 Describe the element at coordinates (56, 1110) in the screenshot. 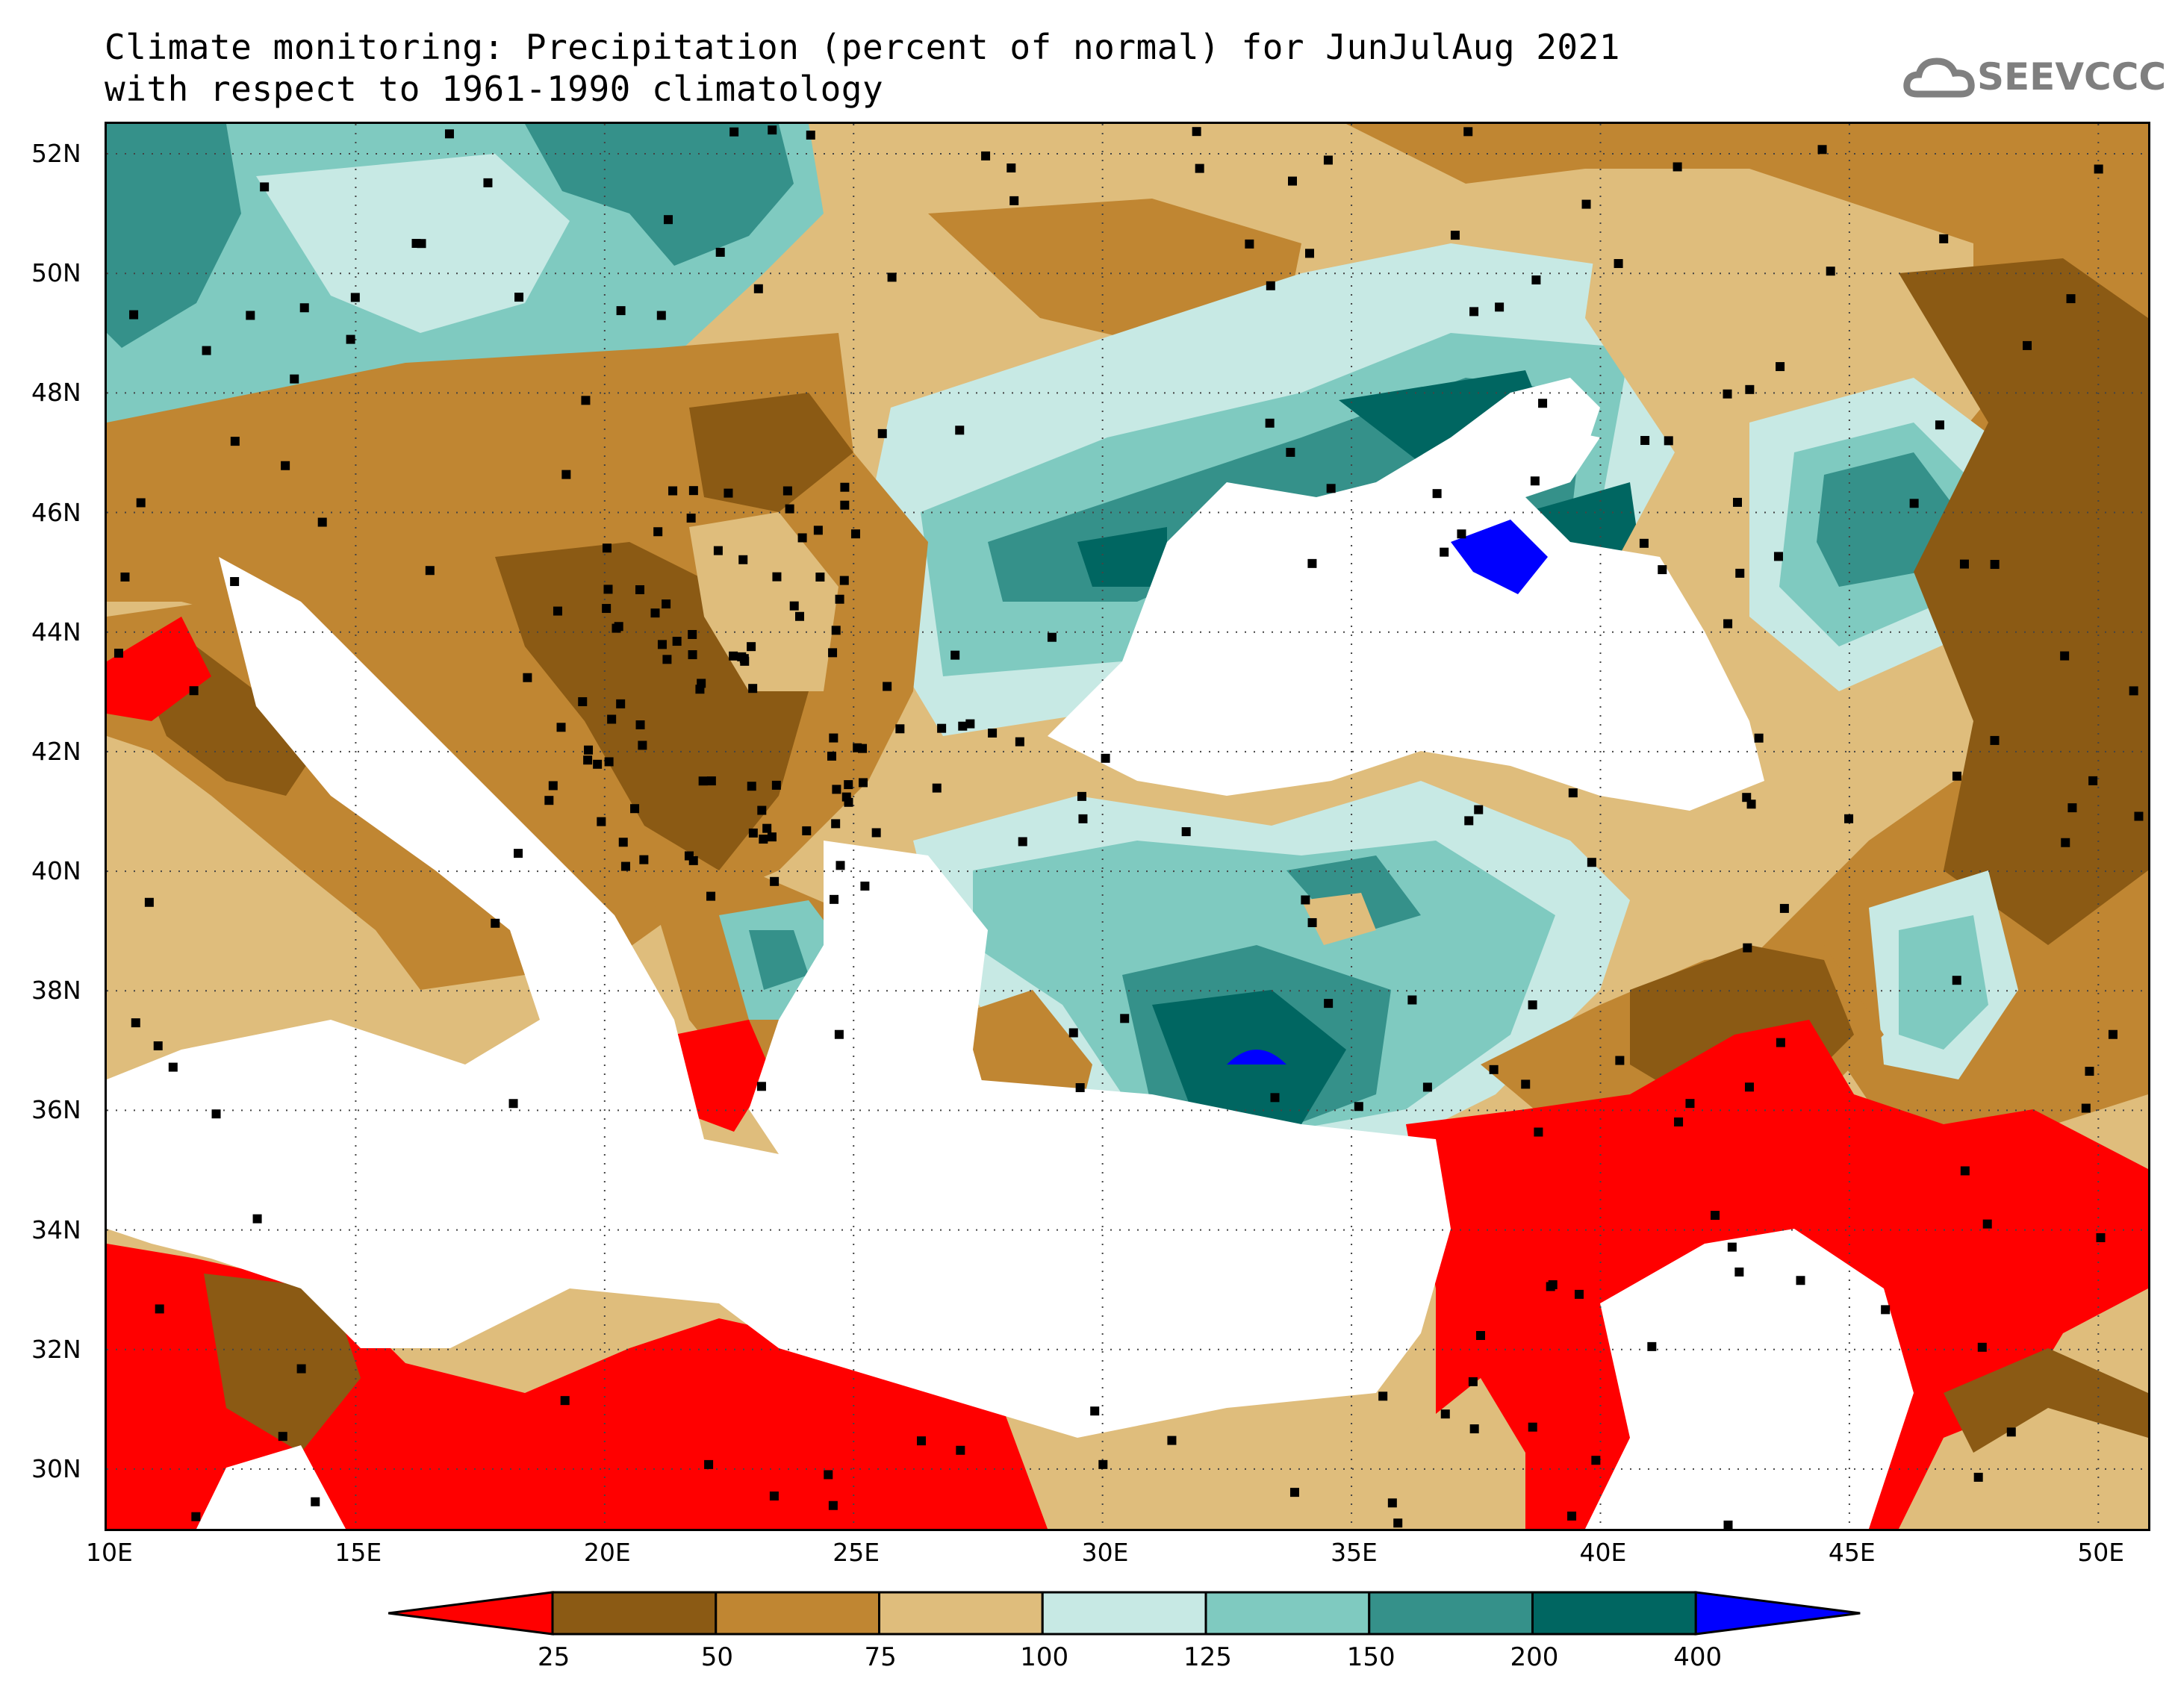

I see `latitude-label: 36N` at that location.